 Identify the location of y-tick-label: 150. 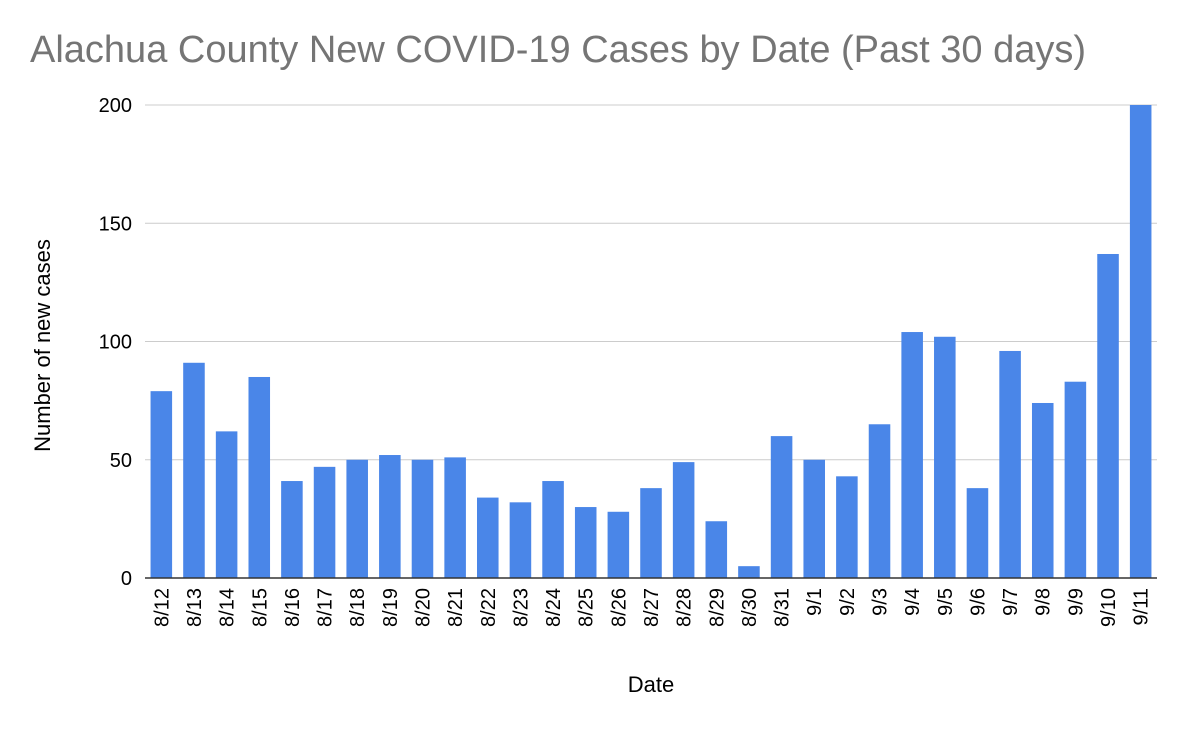
(115, 224).